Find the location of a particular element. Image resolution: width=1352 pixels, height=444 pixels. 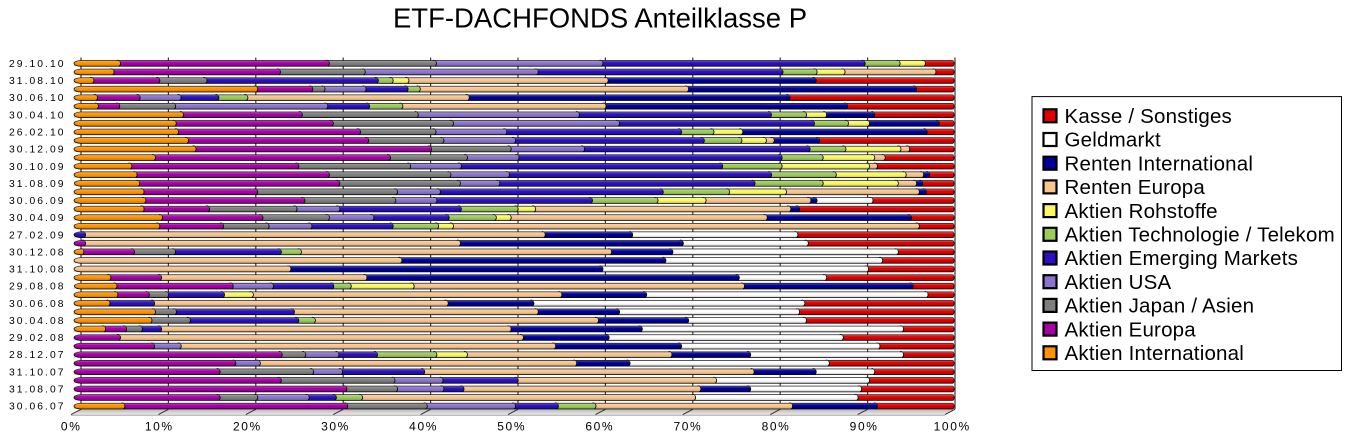

svg-text: 30.04.10 is located at coordinates (37, 115).